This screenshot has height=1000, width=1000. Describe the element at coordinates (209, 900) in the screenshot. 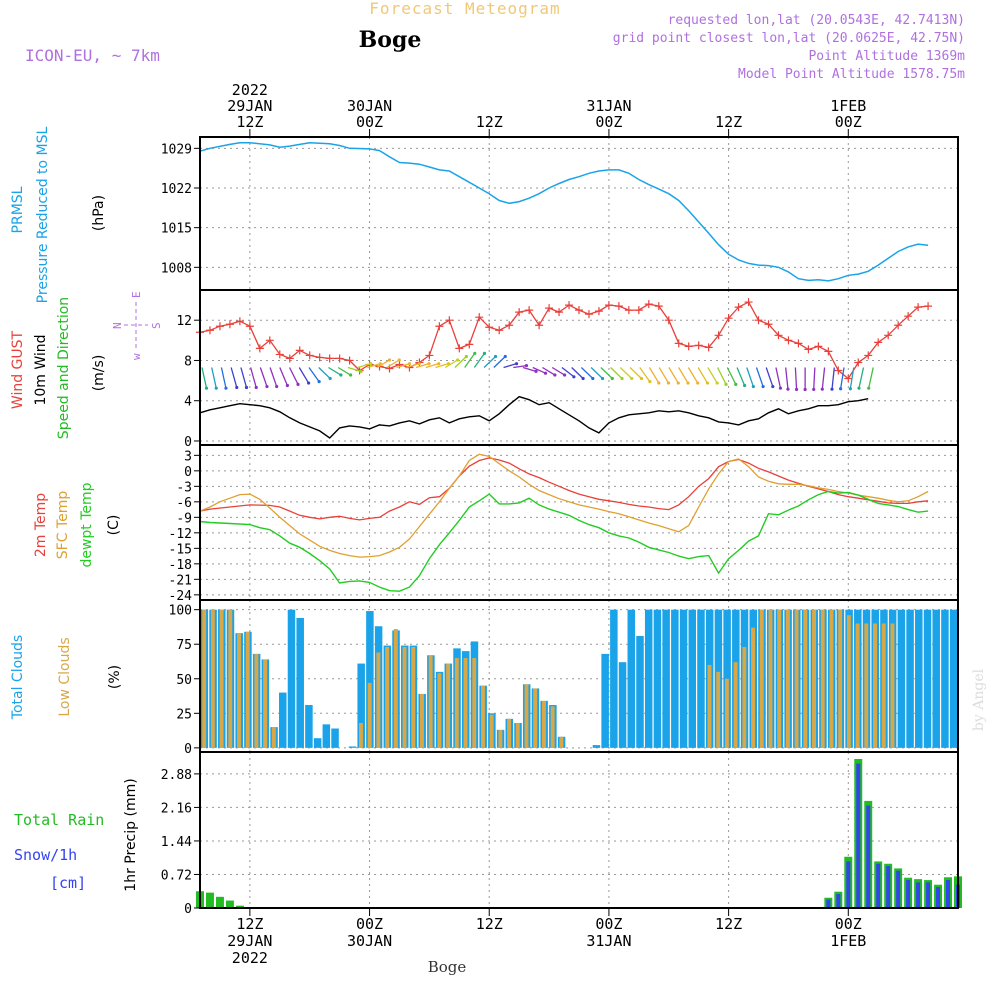

I see `rain-bar` at that location.